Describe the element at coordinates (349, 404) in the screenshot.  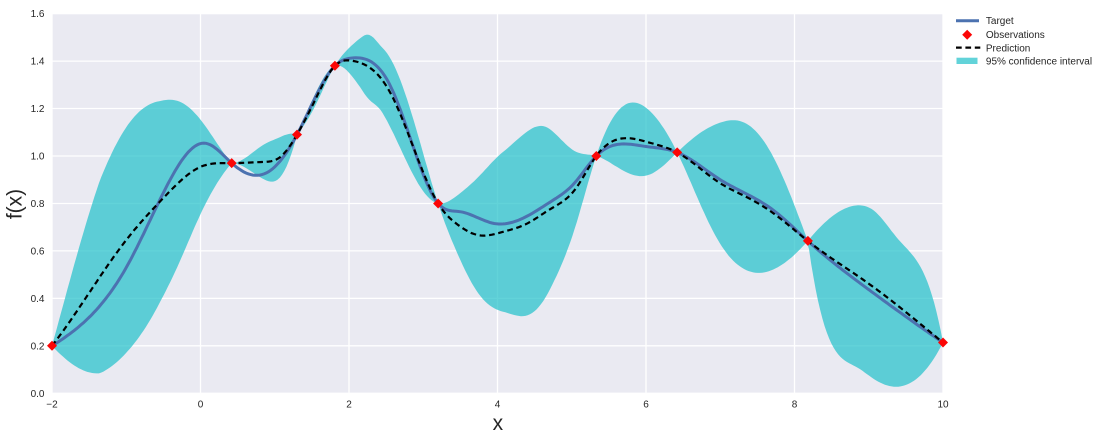
I see `svg-text: 2` at that location.